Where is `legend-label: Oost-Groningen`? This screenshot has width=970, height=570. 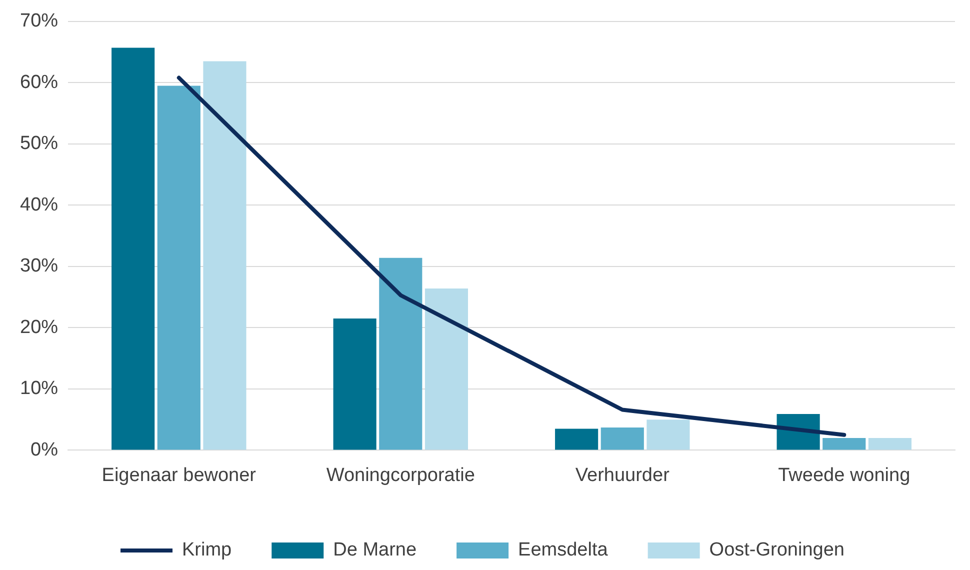 legend-label: Oost-Groningen is located at coordinates (776, 550).